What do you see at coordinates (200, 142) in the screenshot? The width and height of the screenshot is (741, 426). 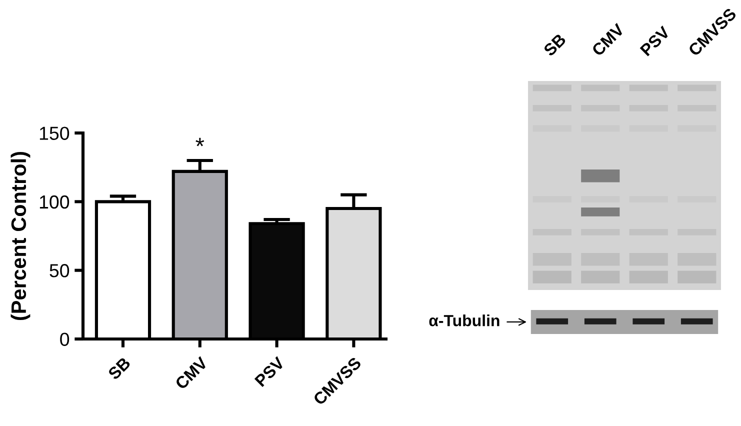 I see `annotation: *` at bounding box center [200, 142].